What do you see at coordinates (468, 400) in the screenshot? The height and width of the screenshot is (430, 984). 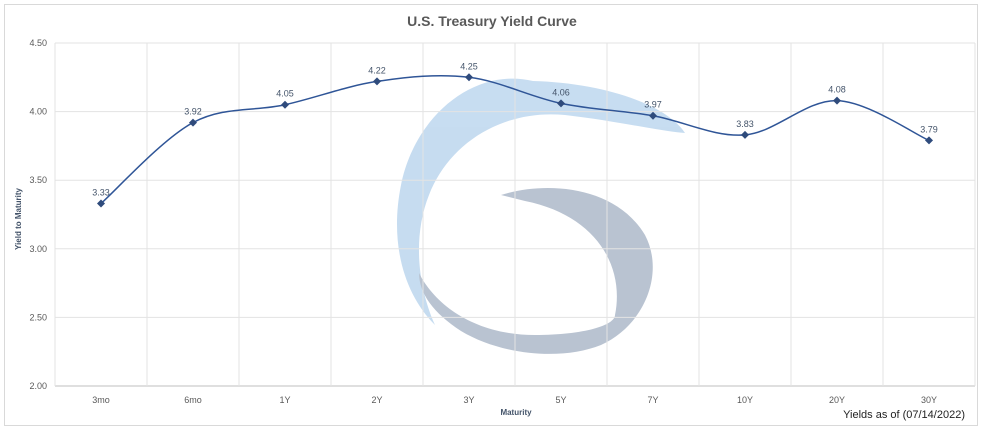 I see `x-tick-label: 3Y` at bounding box center [468, 400].